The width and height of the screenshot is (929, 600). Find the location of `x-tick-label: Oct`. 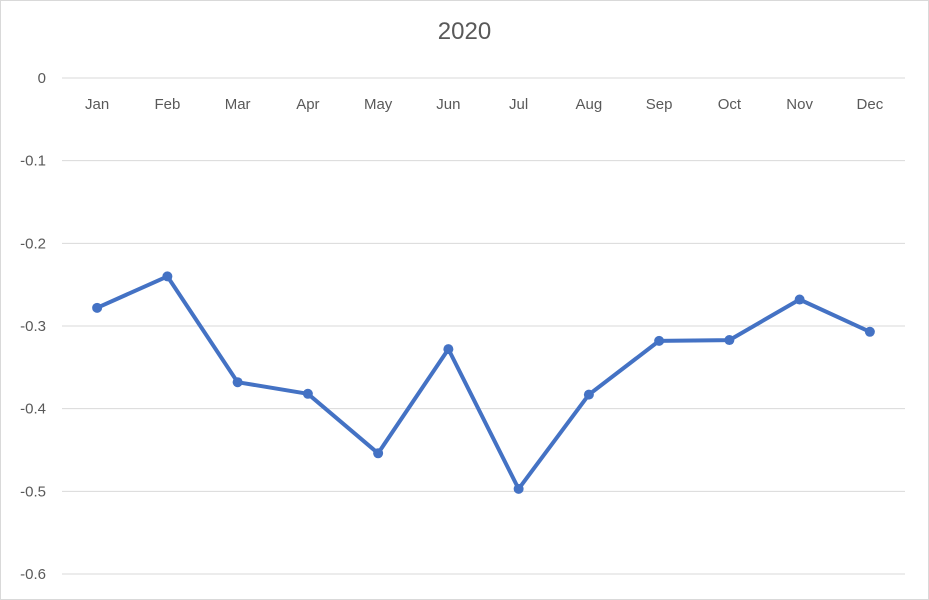

x-tick-label: Oct is located at coordinates (730, 104).